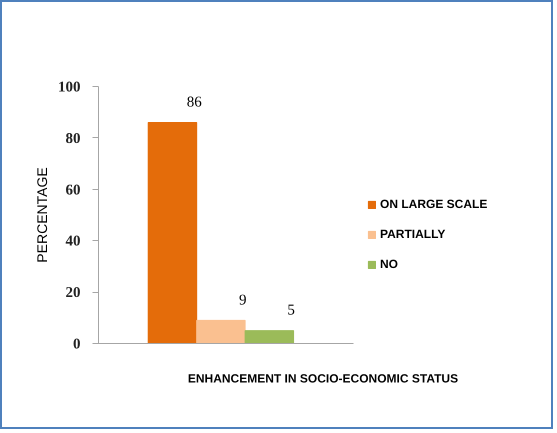  What do you see at coordinates (73, 190) in the screenshot?
I see `y-tick-label: 60` at bounding box center [73, 190].